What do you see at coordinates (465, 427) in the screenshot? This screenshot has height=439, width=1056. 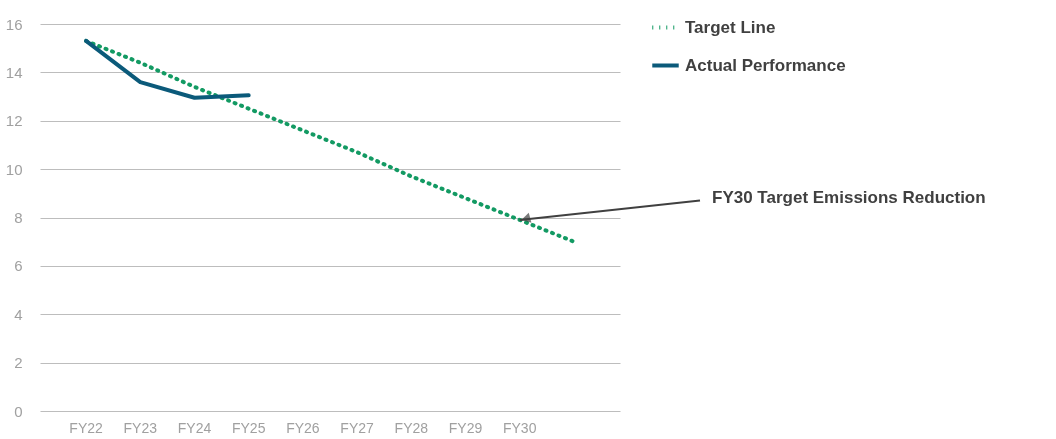 I see `x-tick-label: FY29` at bounding box center [465, 427].